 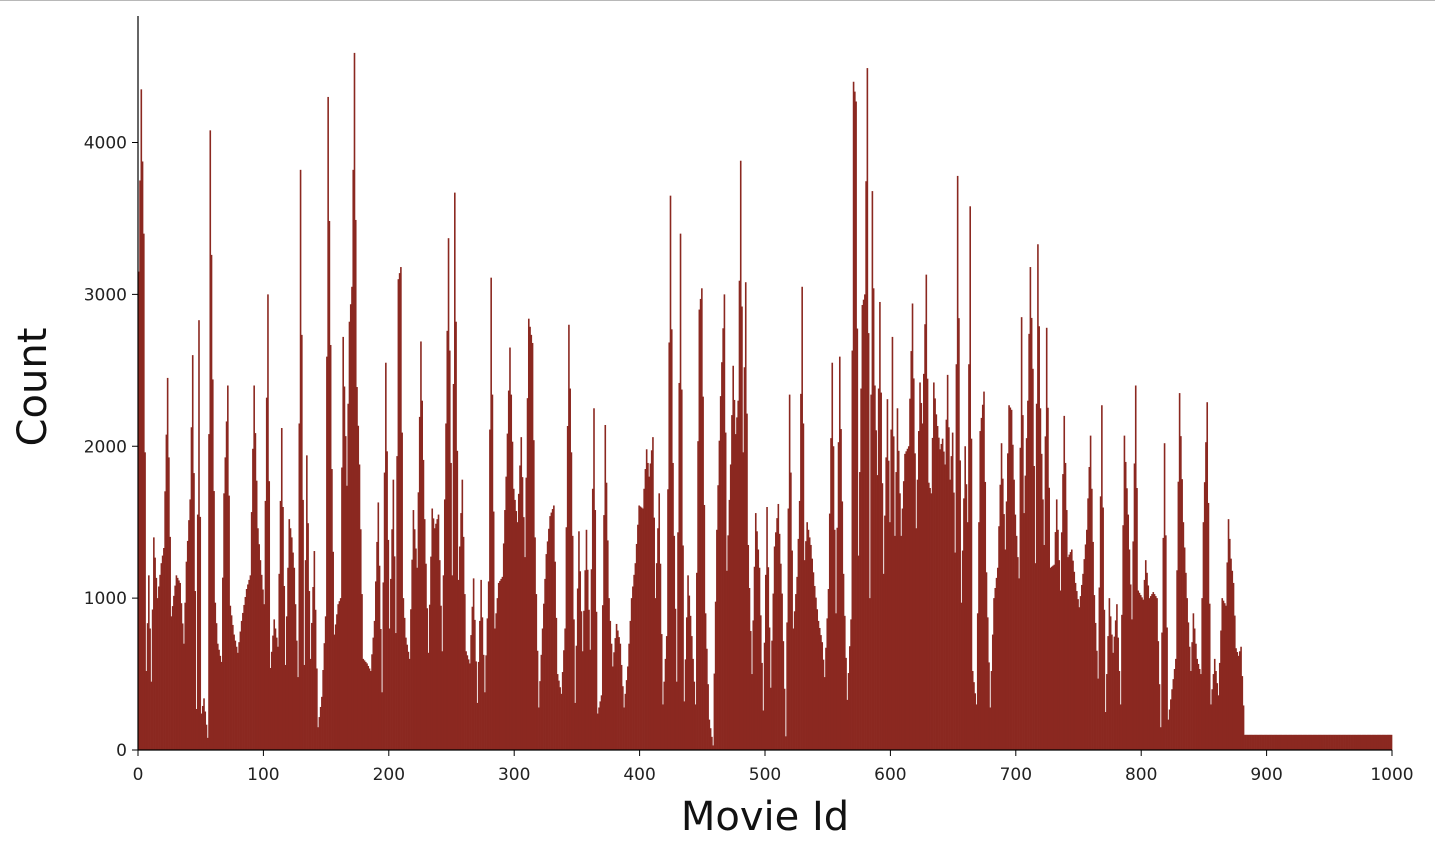 I want to click on x-tick-label: 200, so click(x=389, y=775).